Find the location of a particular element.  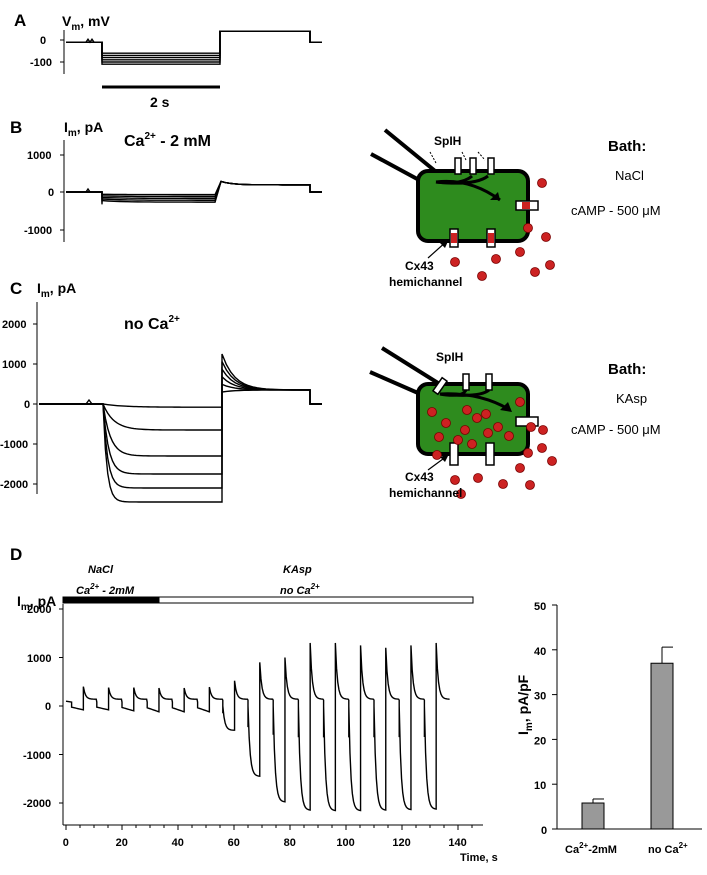

current-trace-line is located at coordinates (257, 727).